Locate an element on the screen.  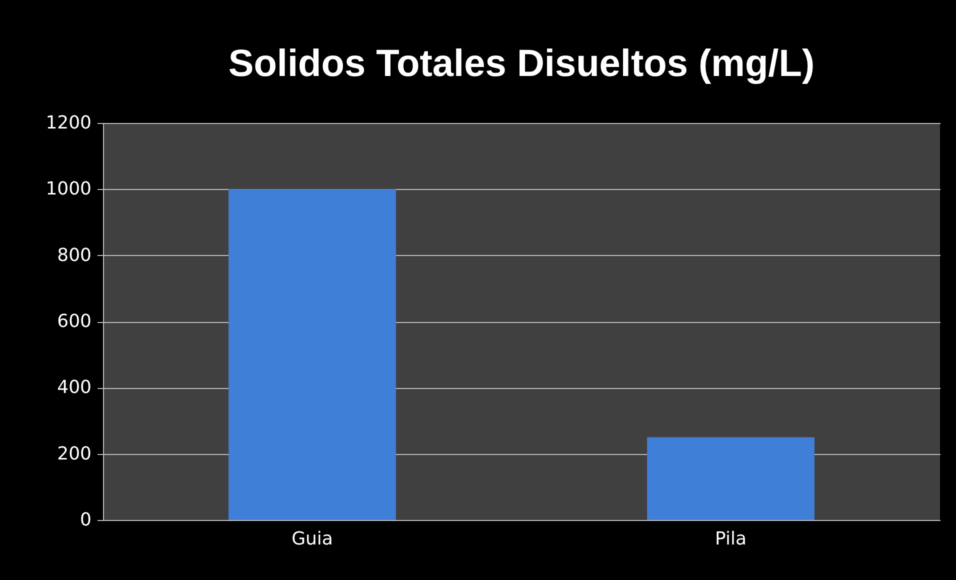
y-tick-label: 200 is located at coordinates (74, 453).